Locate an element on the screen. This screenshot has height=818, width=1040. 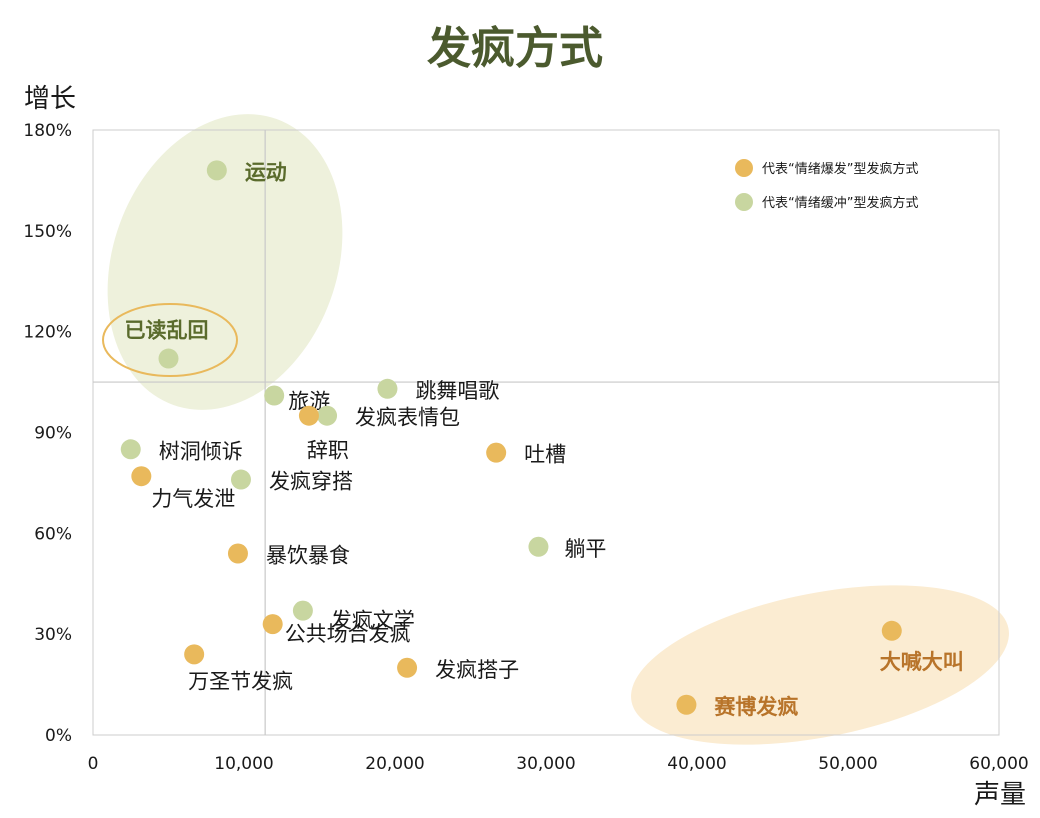
x-axis-title: 声量 is located at coordinates (1000, 795).